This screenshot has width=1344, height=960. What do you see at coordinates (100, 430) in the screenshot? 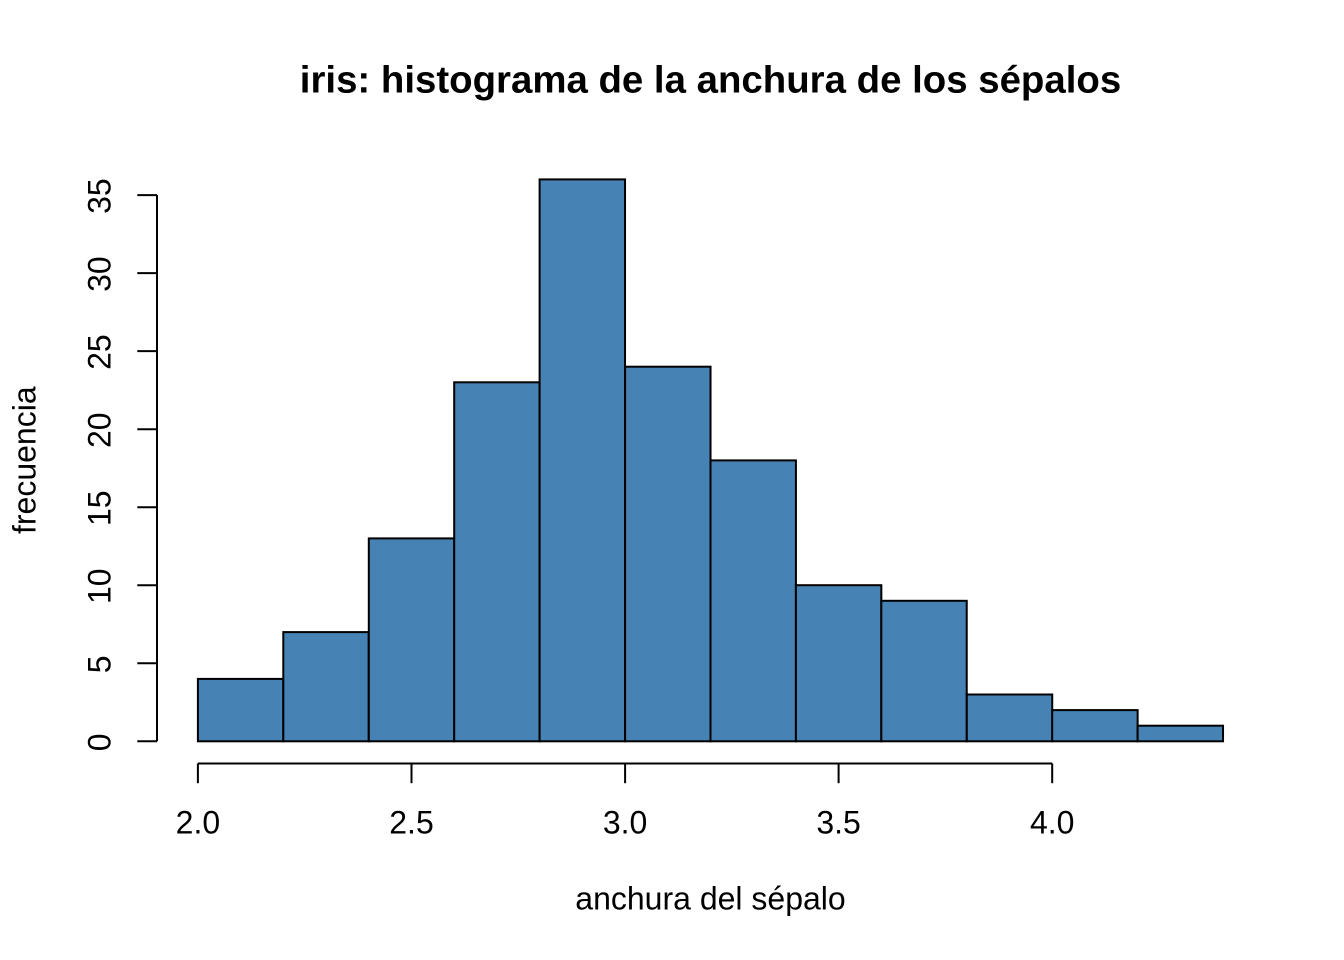
I see `svg-text: 20` at bounding box center [100, 430].